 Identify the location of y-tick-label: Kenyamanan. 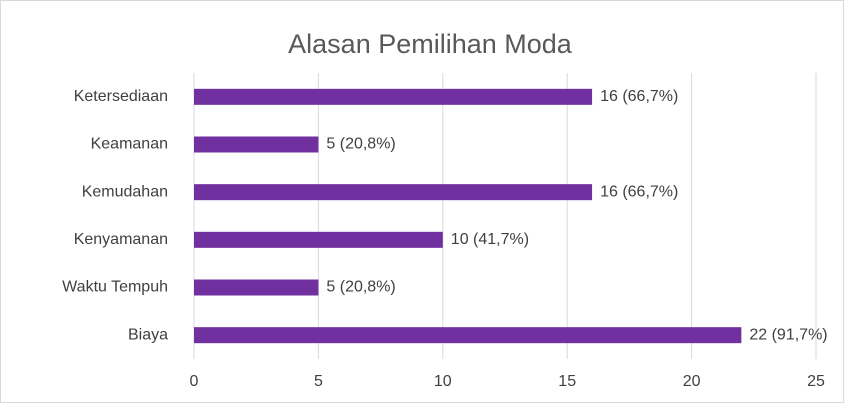
(121, 239).